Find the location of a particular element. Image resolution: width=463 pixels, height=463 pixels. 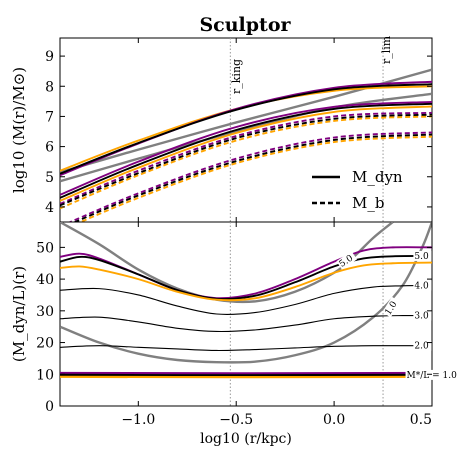

curve-label-0: 5.0 is located at coordinates (421, 257).